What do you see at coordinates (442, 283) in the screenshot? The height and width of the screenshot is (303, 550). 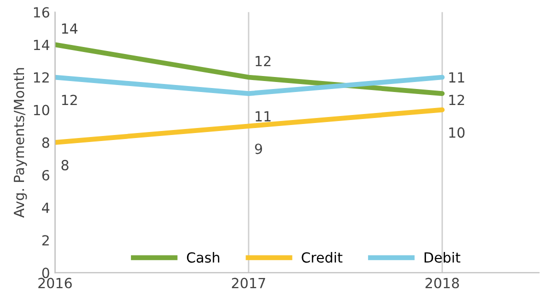 I see `x-tick-label: 2018` at bounding box center [442, 283].